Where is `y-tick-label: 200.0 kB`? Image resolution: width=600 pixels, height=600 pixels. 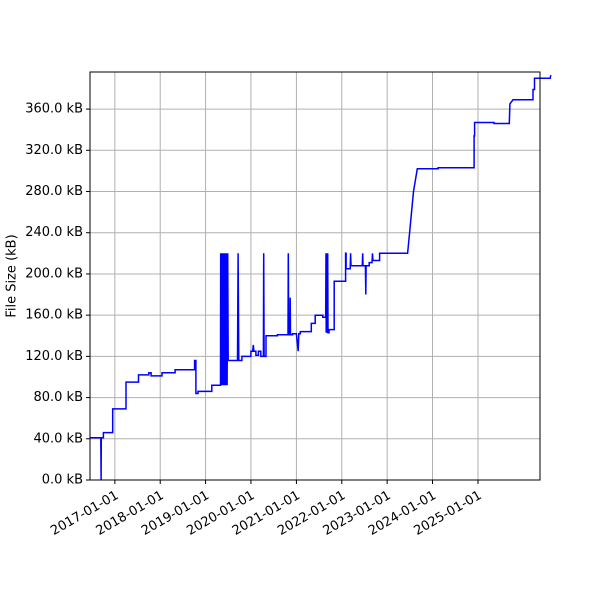 y-tick-label: 200.0 kB is located at coordinates (54, 273).